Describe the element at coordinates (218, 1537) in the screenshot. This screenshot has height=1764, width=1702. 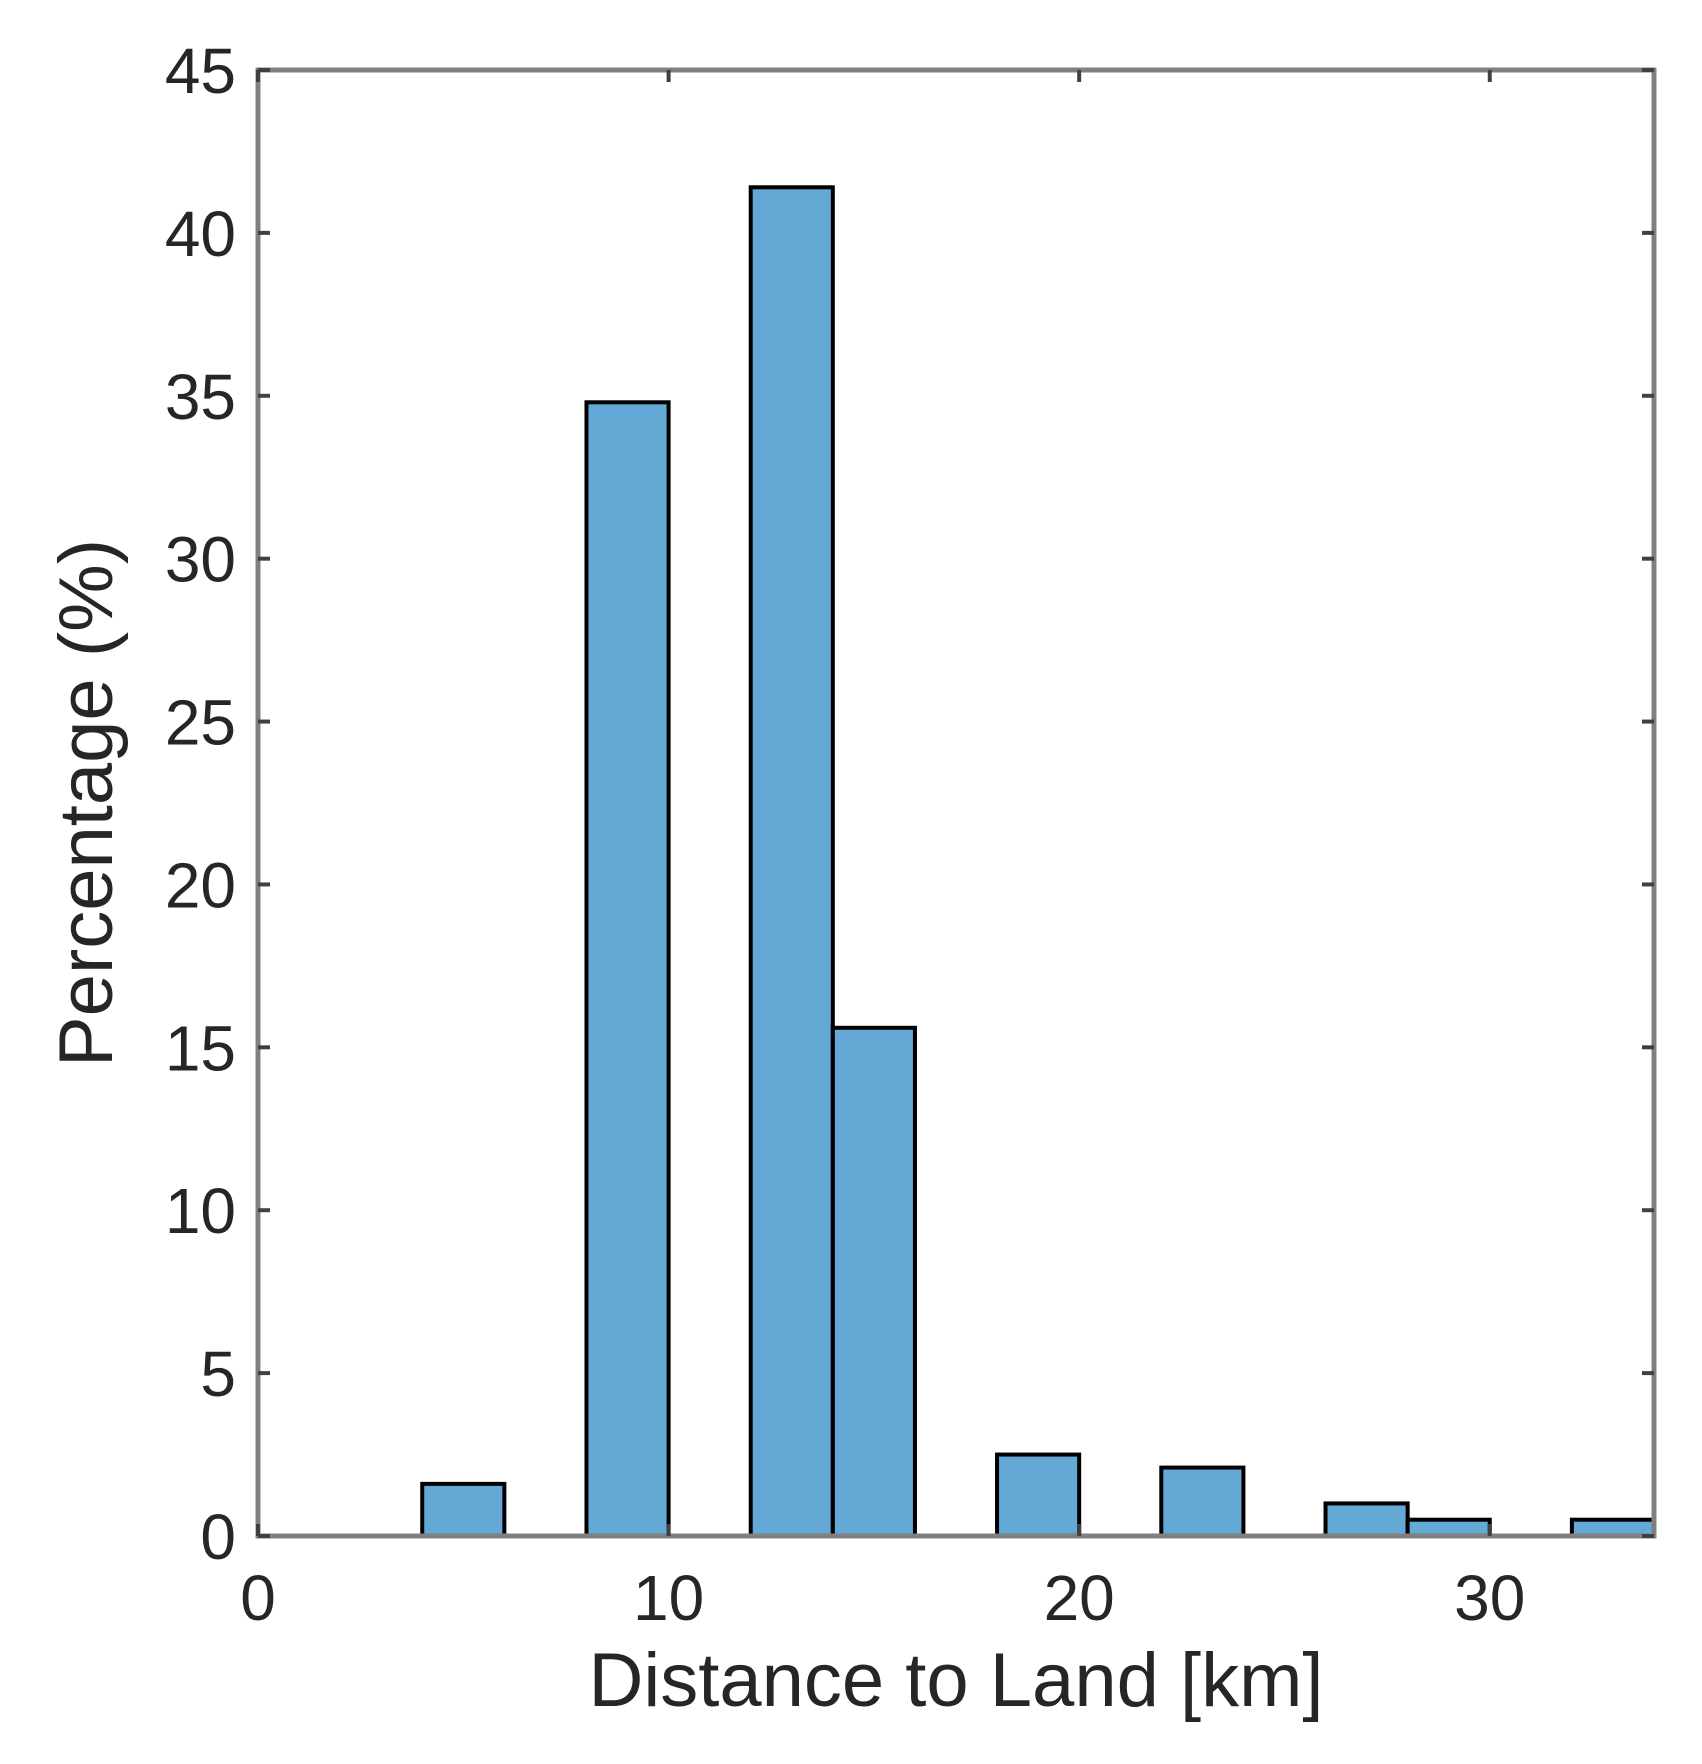
I see `y-tick-label: 0` at that location.